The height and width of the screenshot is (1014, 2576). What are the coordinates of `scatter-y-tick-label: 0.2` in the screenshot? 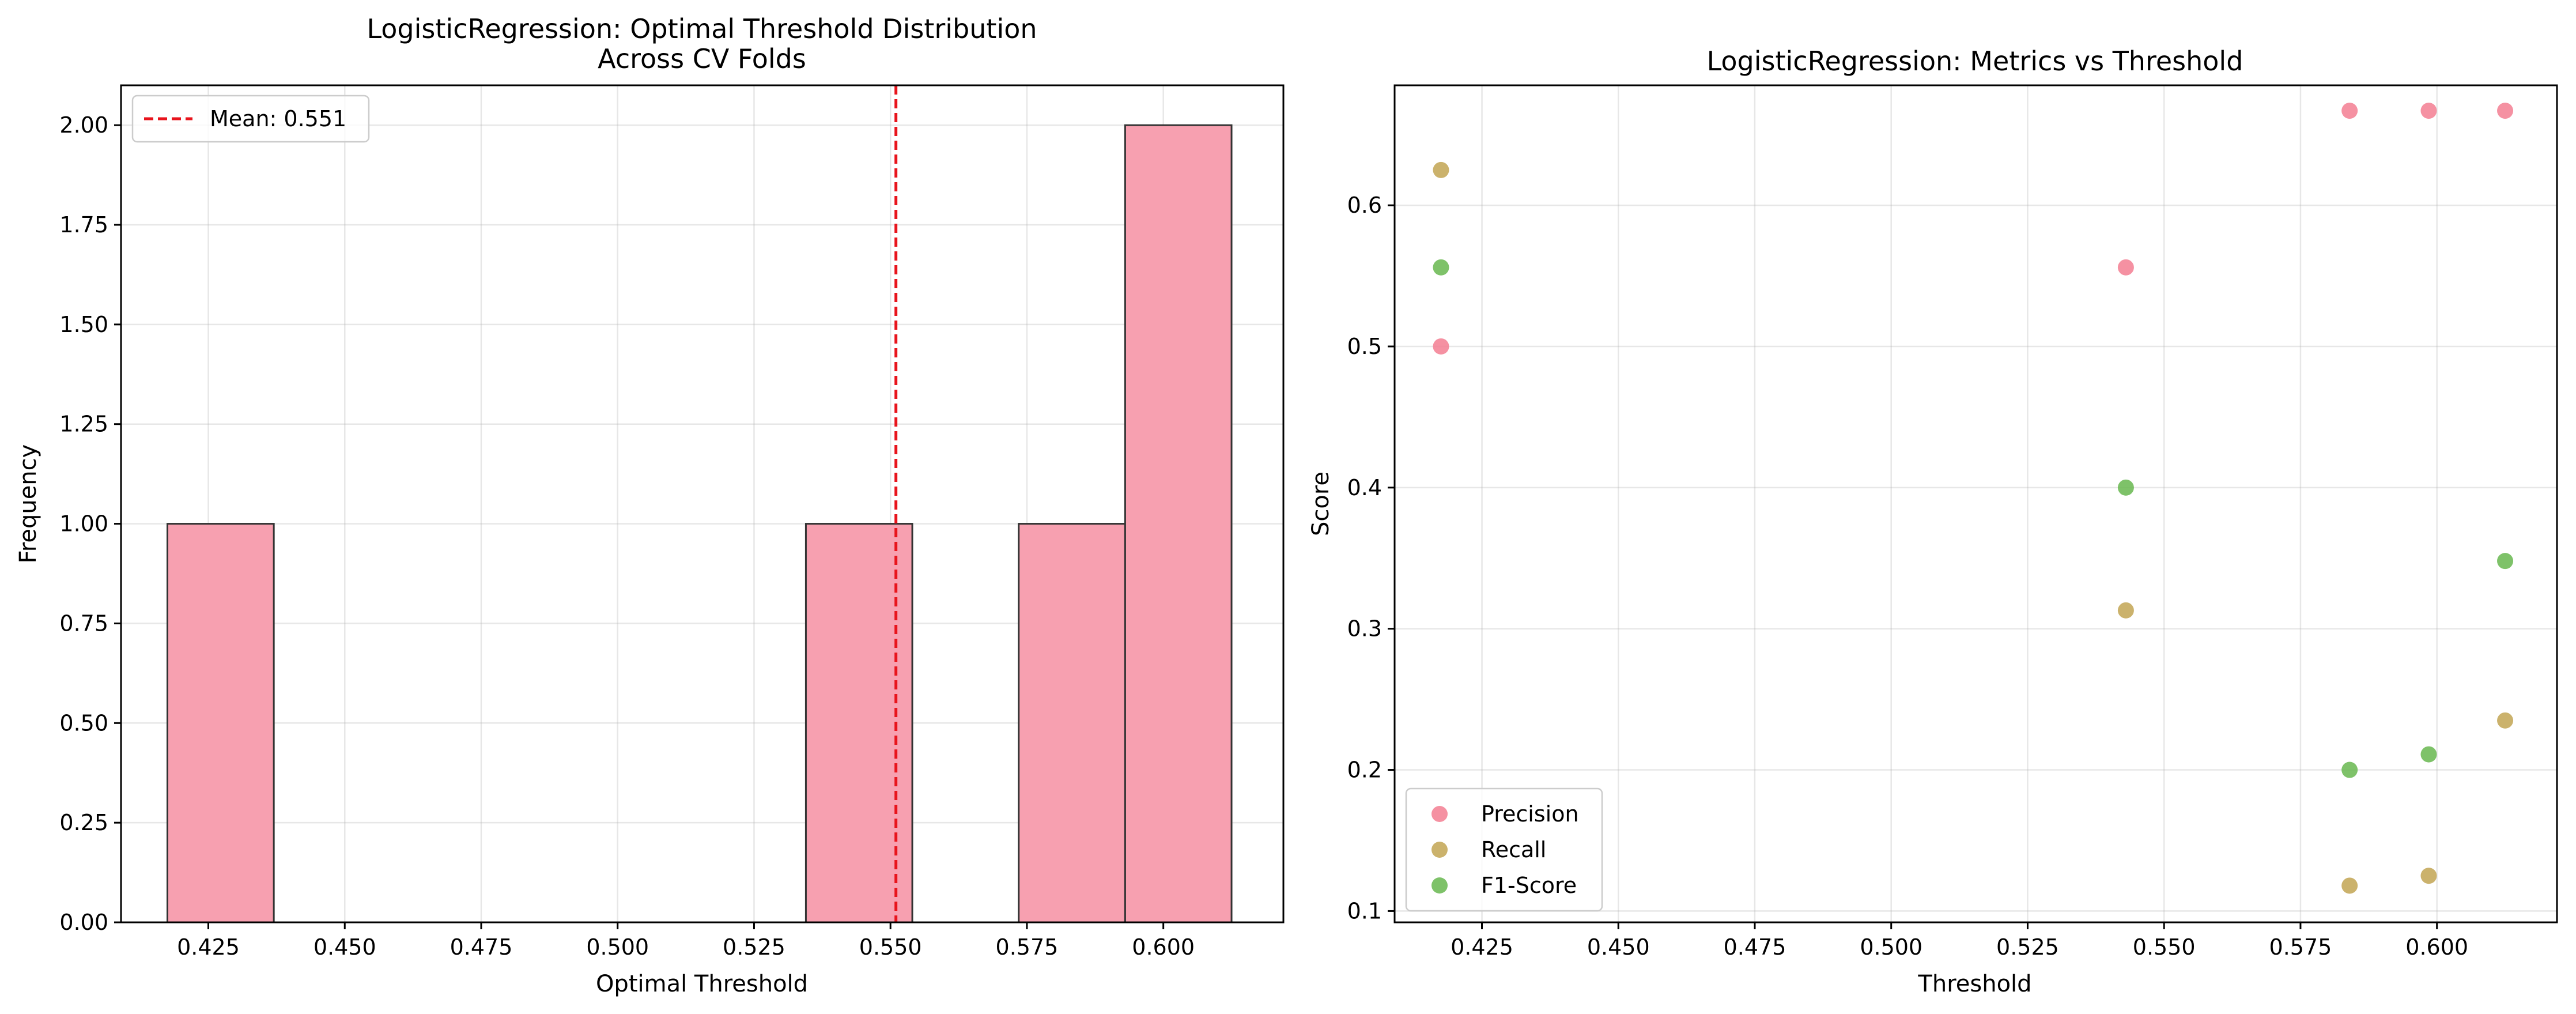 It's located at (1364, 770).